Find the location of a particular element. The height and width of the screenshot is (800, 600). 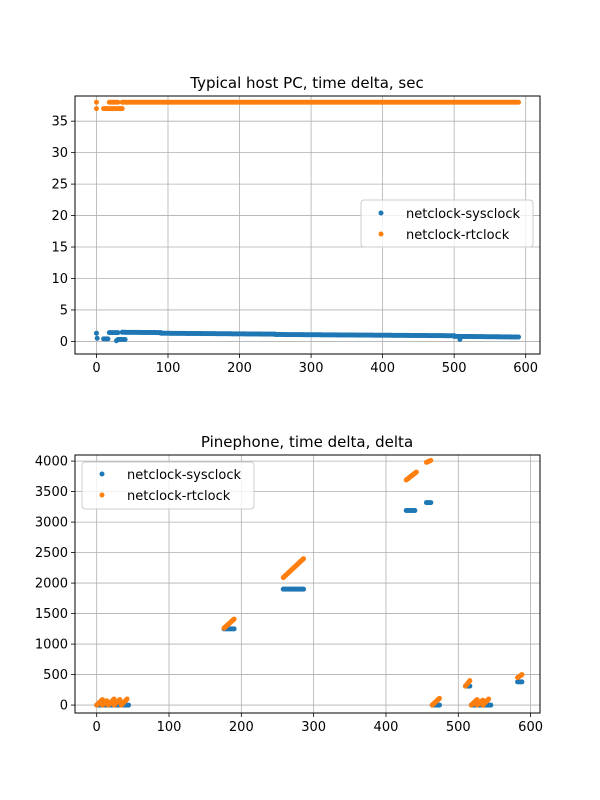

y-tick-label: 25 is located at coordinates (59, 185).